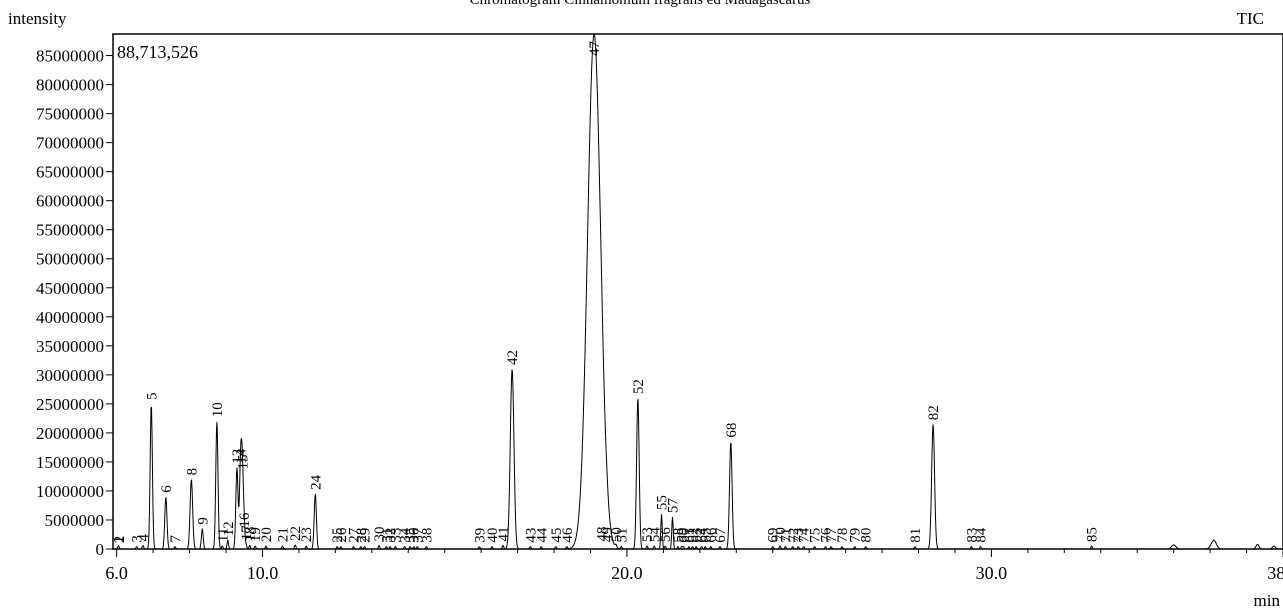 This screenshot has height=610, width=1283. Describe the element at coordinates (867, 535) in the screenshot. I see `peak-label: 80` at that location.